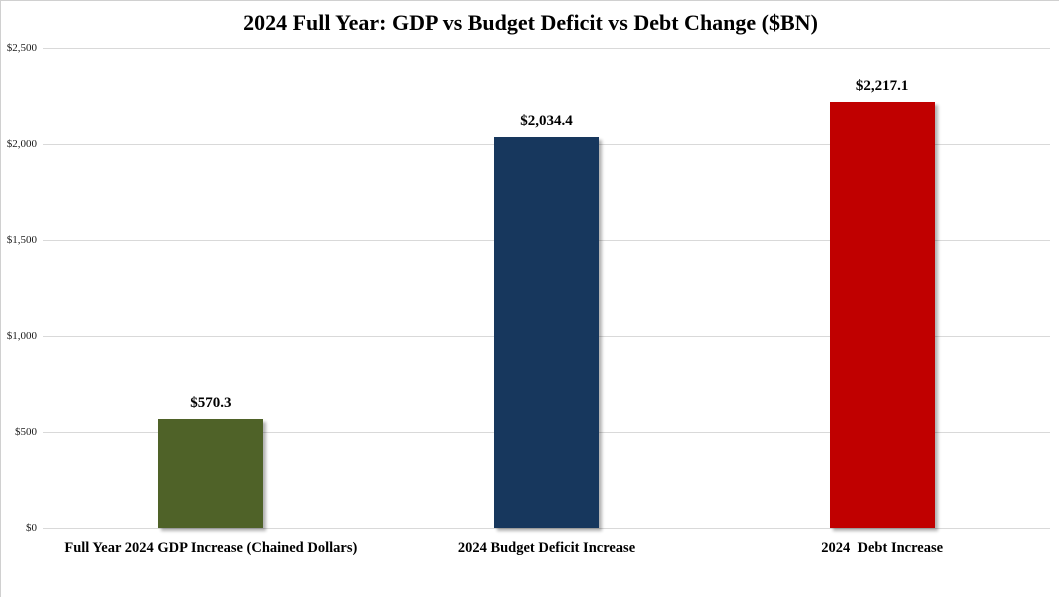 The image size is (1059, 597). I want to click on x-axis-category-label: 2024 Debt Increase, so click(882, 548).